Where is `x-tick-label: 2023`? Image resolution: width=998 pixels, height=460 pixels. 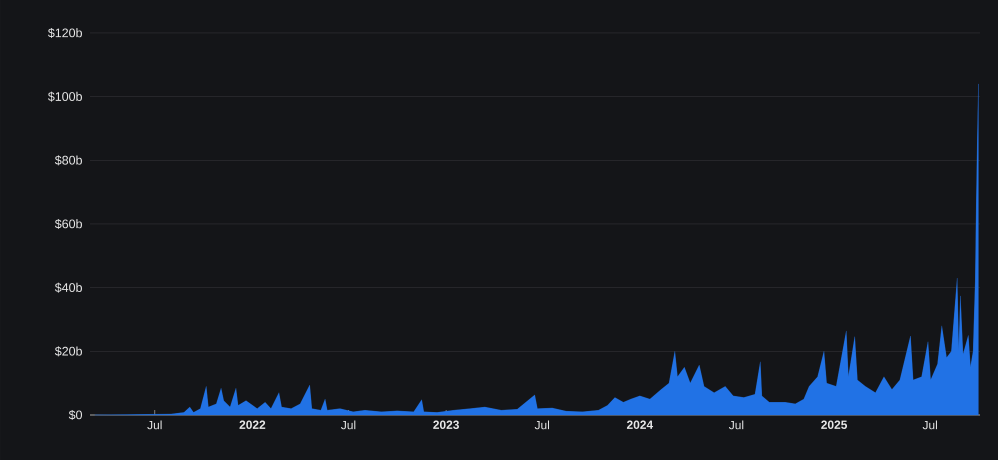
x-tick-label: 2023 is located at coordinates (446, 424).